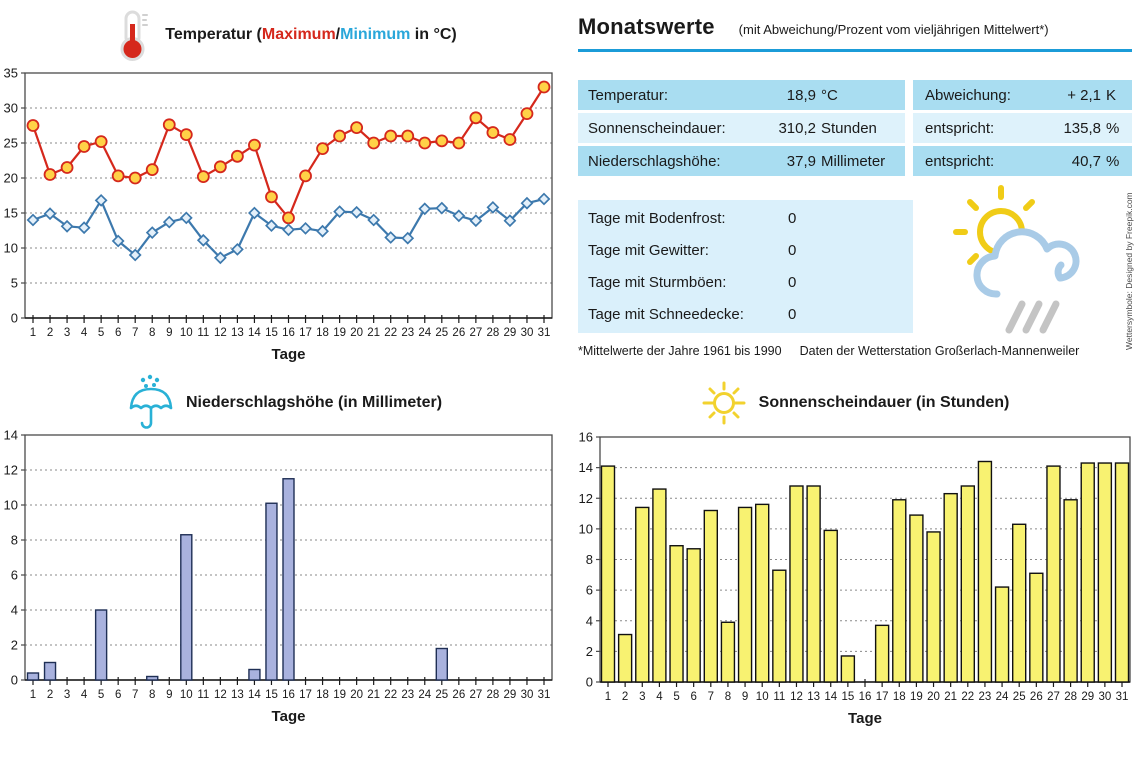 This screenshot has width=1140, height=760. Describe the element at coordinates (830, 697) in the screenshot. I see `svg-text: 14` at that location.